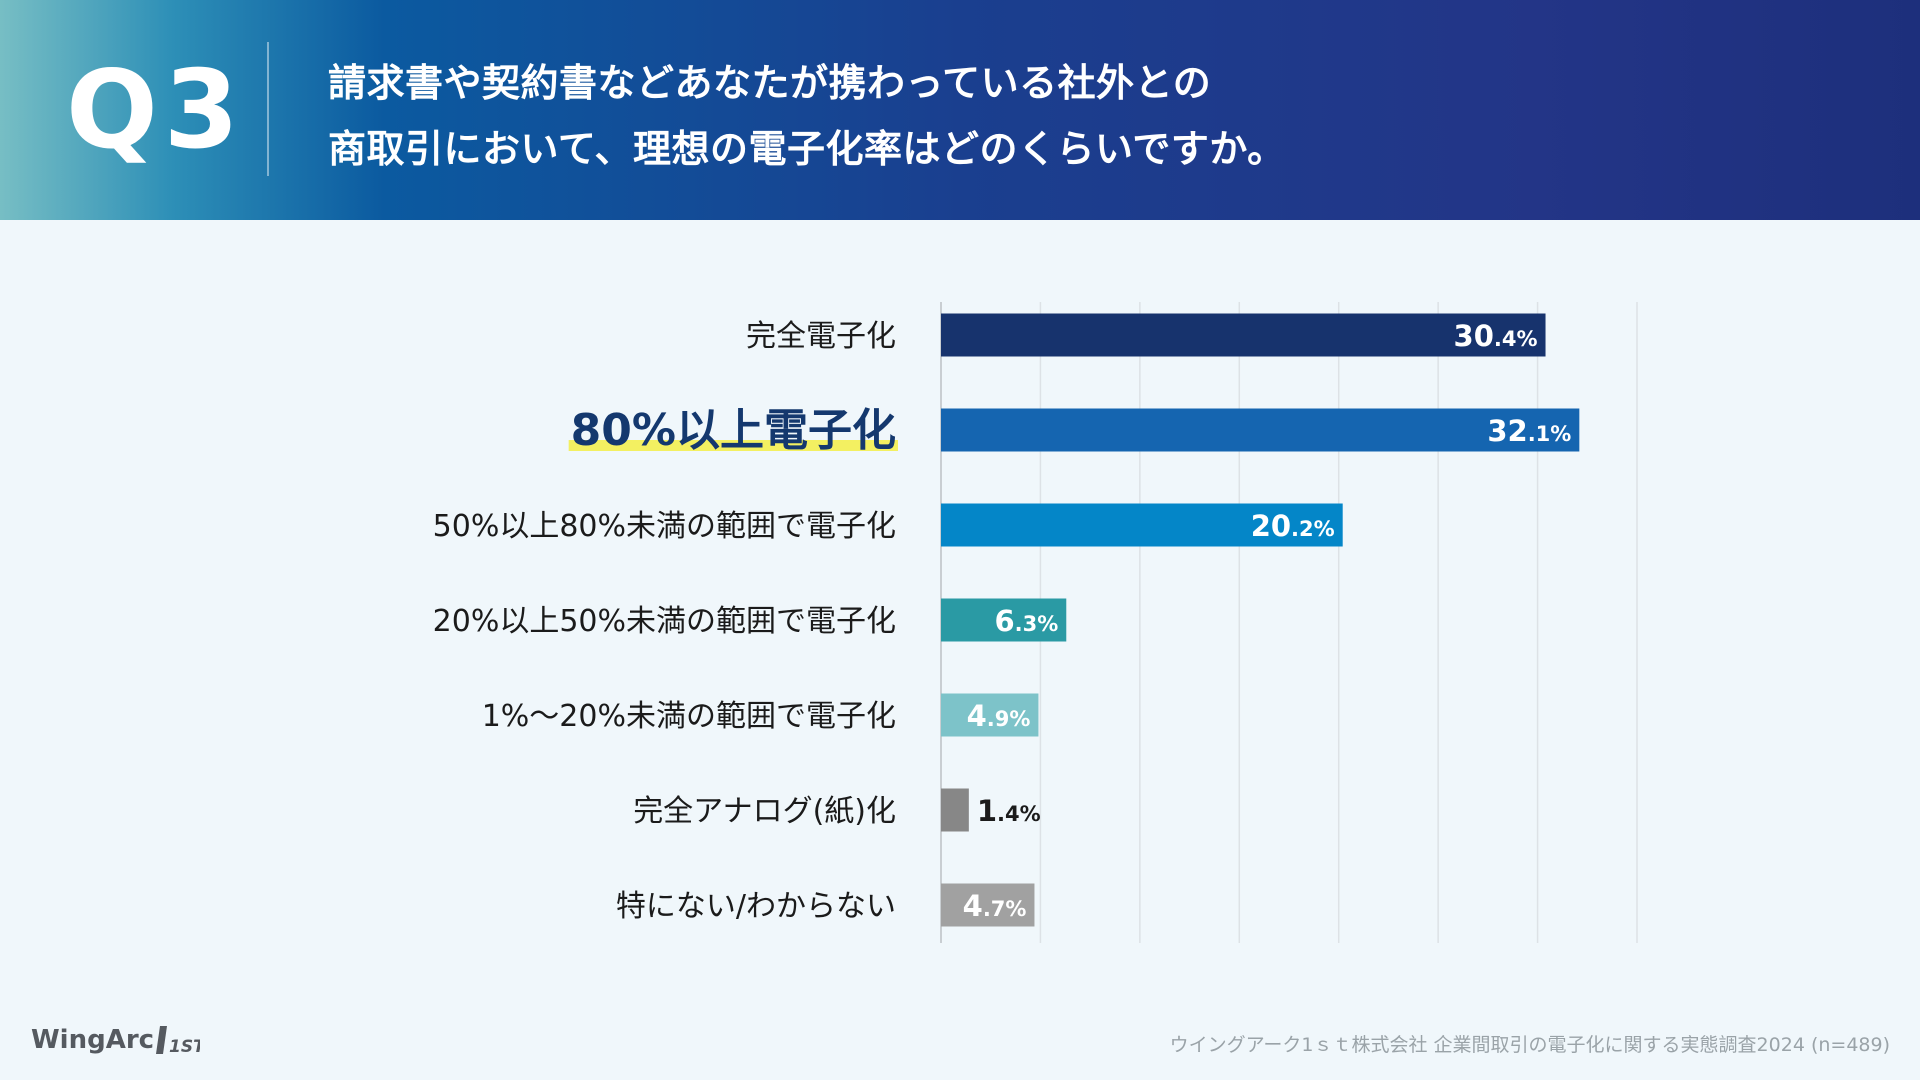 This screenshot has width=1920, height=1080. I want to click on question-title-line-1: 請求書や契約書などあなたが携わっている社外との, so click(770, 83).